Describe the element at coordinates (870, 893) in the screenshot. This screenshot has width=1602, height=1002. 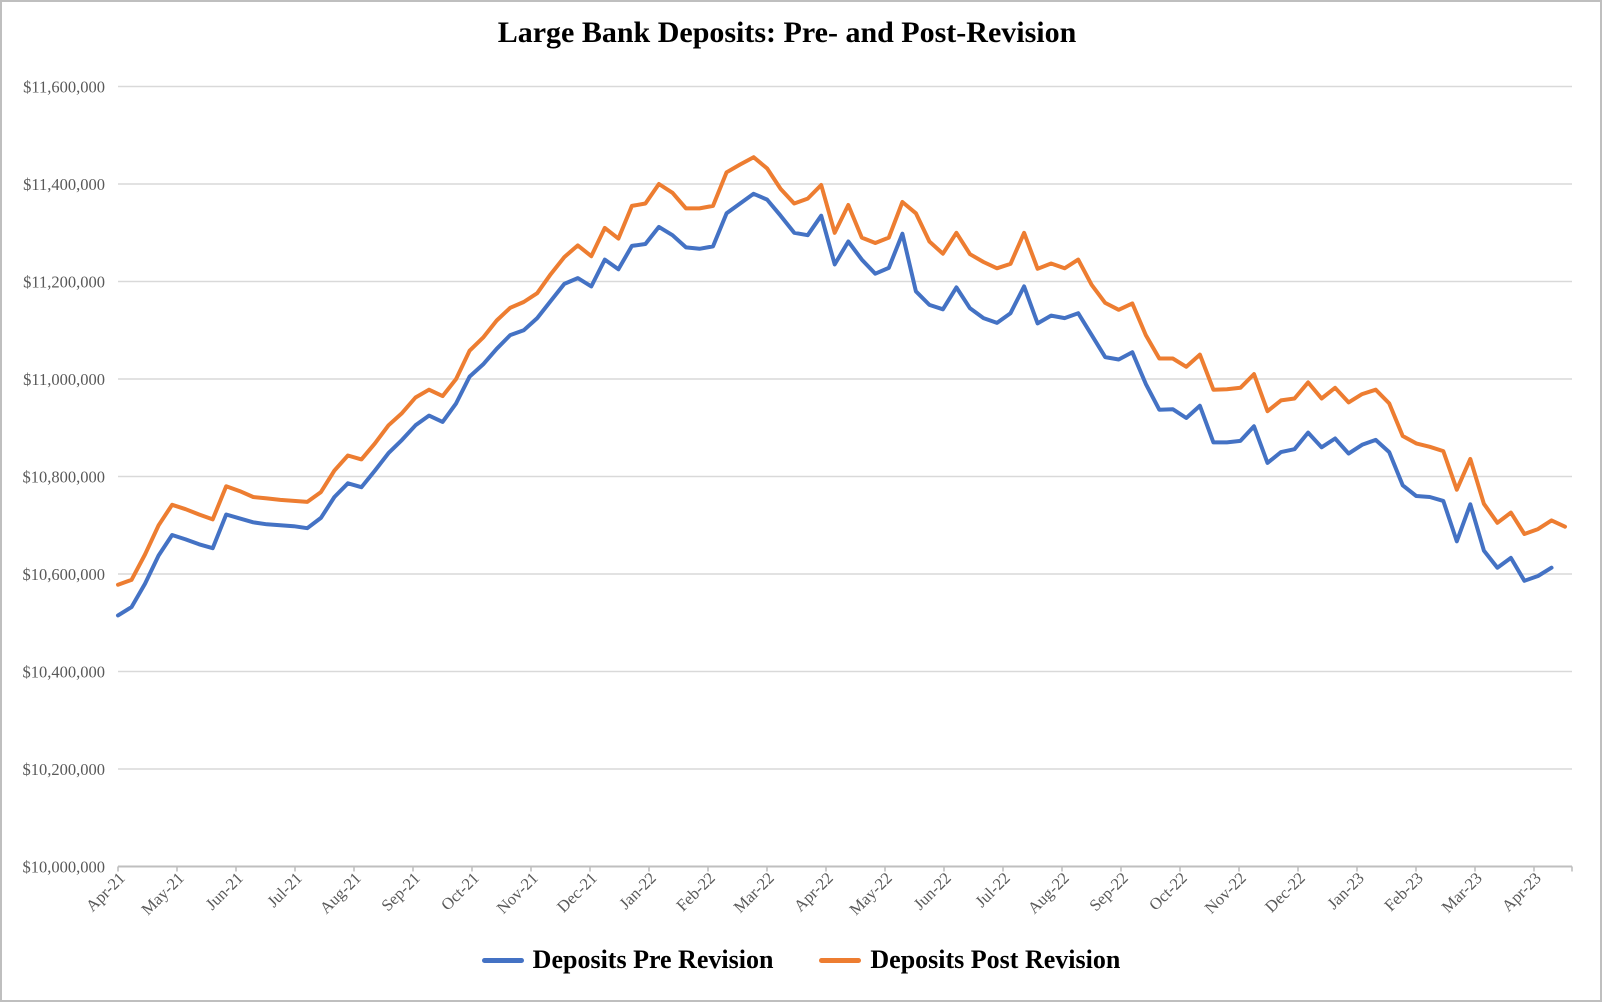
I see `x-axis-tick-label: May-22` at that location.